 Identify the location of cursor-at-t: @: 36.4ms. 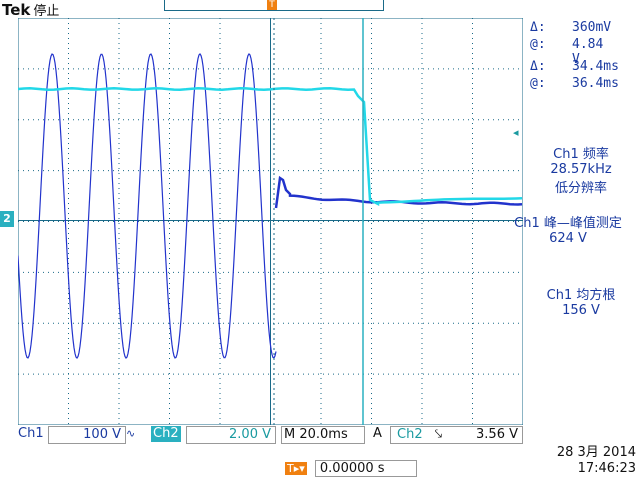
(574, 83).